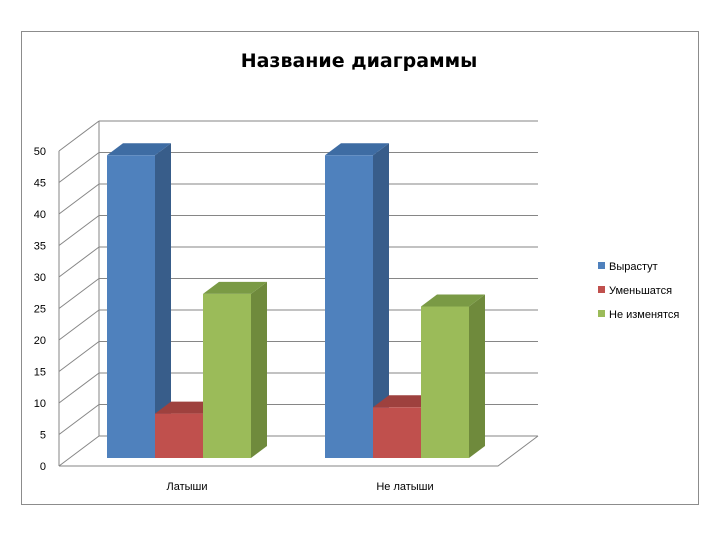 This screenshot has height=540, width=720. I want to click on legend: Вырастут Уменьшатся Не изменятся, so click(638, 291).